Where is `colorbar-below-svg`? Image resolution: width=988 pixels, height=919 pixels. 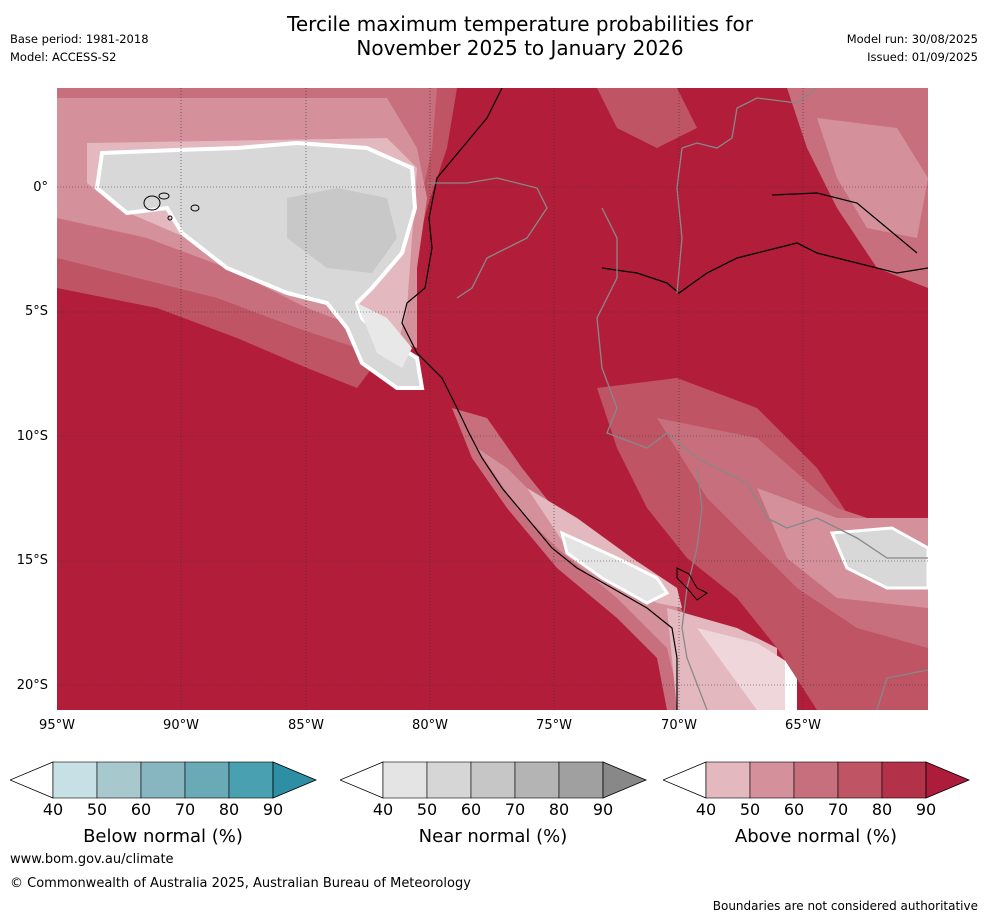
colorbar-below-svg is located at coordinates (163, 780).